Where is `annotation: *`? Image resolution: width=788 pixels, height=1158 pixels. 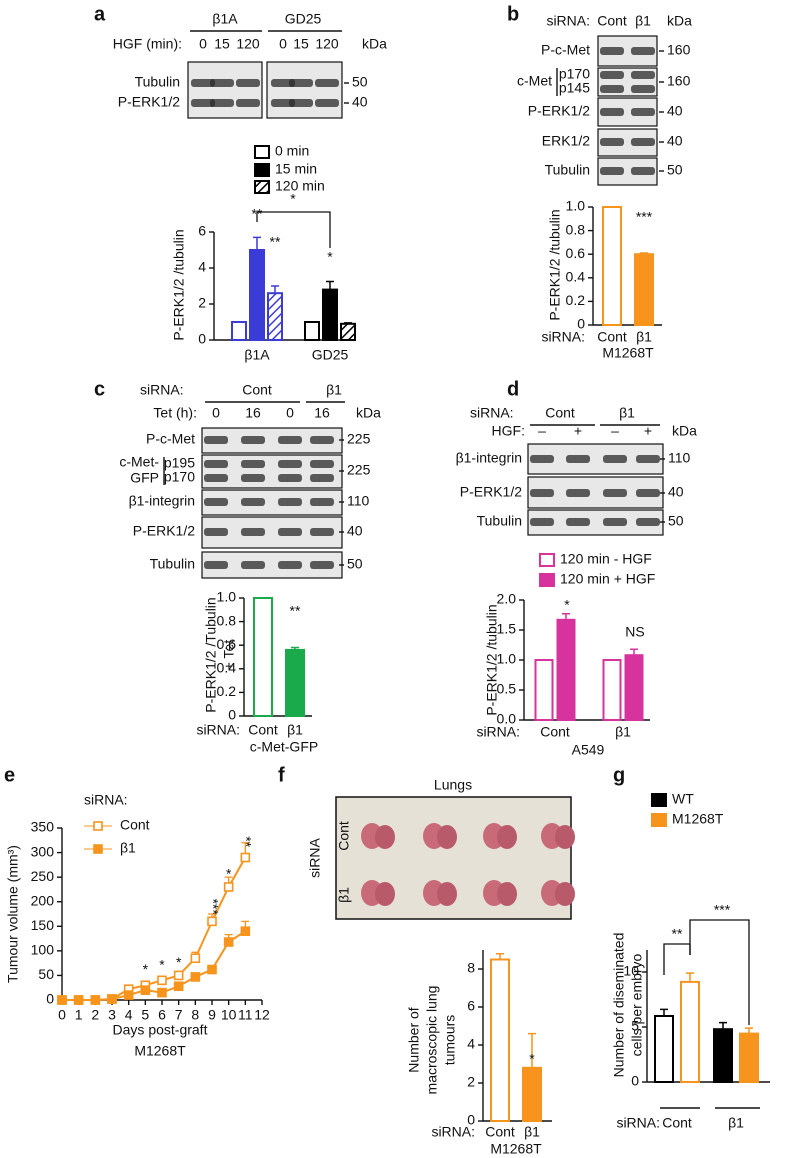 annotation: * is located at coordinates (567, 605).